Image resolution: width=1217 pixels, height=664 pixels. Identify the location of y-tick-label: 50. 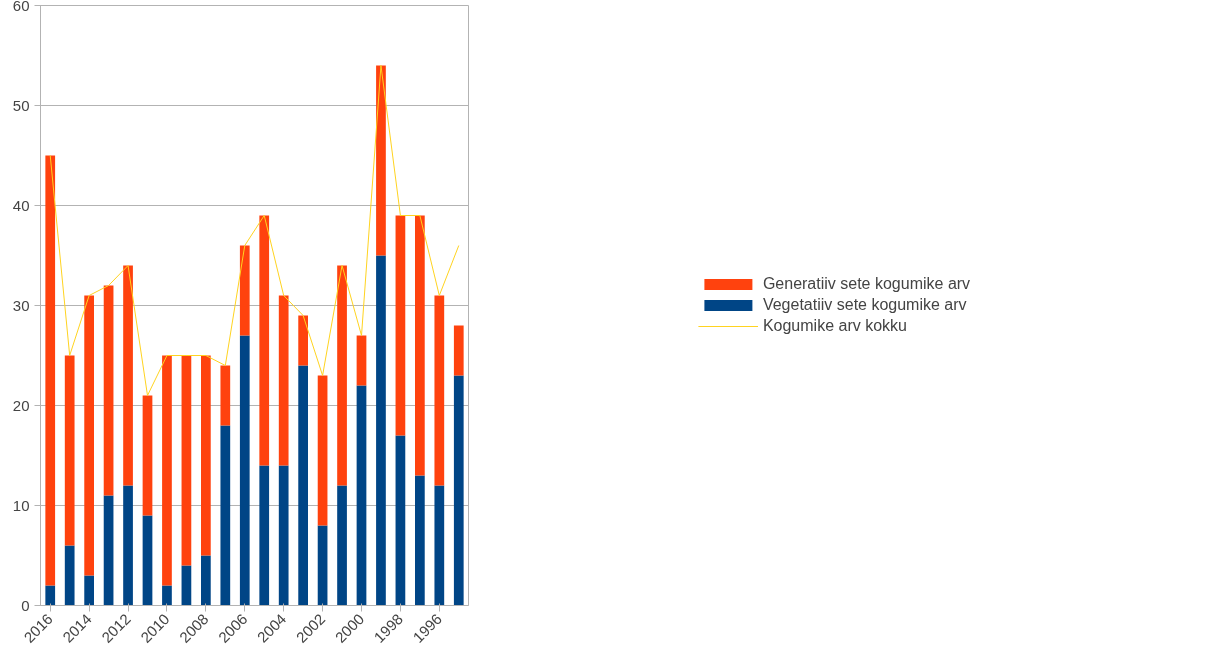
(21, 105).